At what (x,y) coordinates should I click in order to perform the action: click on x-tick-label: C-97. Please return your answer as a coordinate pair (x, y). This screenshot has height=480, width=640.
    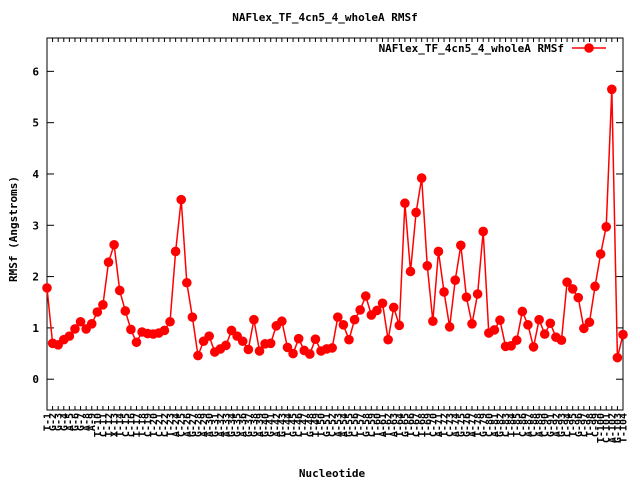
    Looking at the image, I should click on (584, 425).